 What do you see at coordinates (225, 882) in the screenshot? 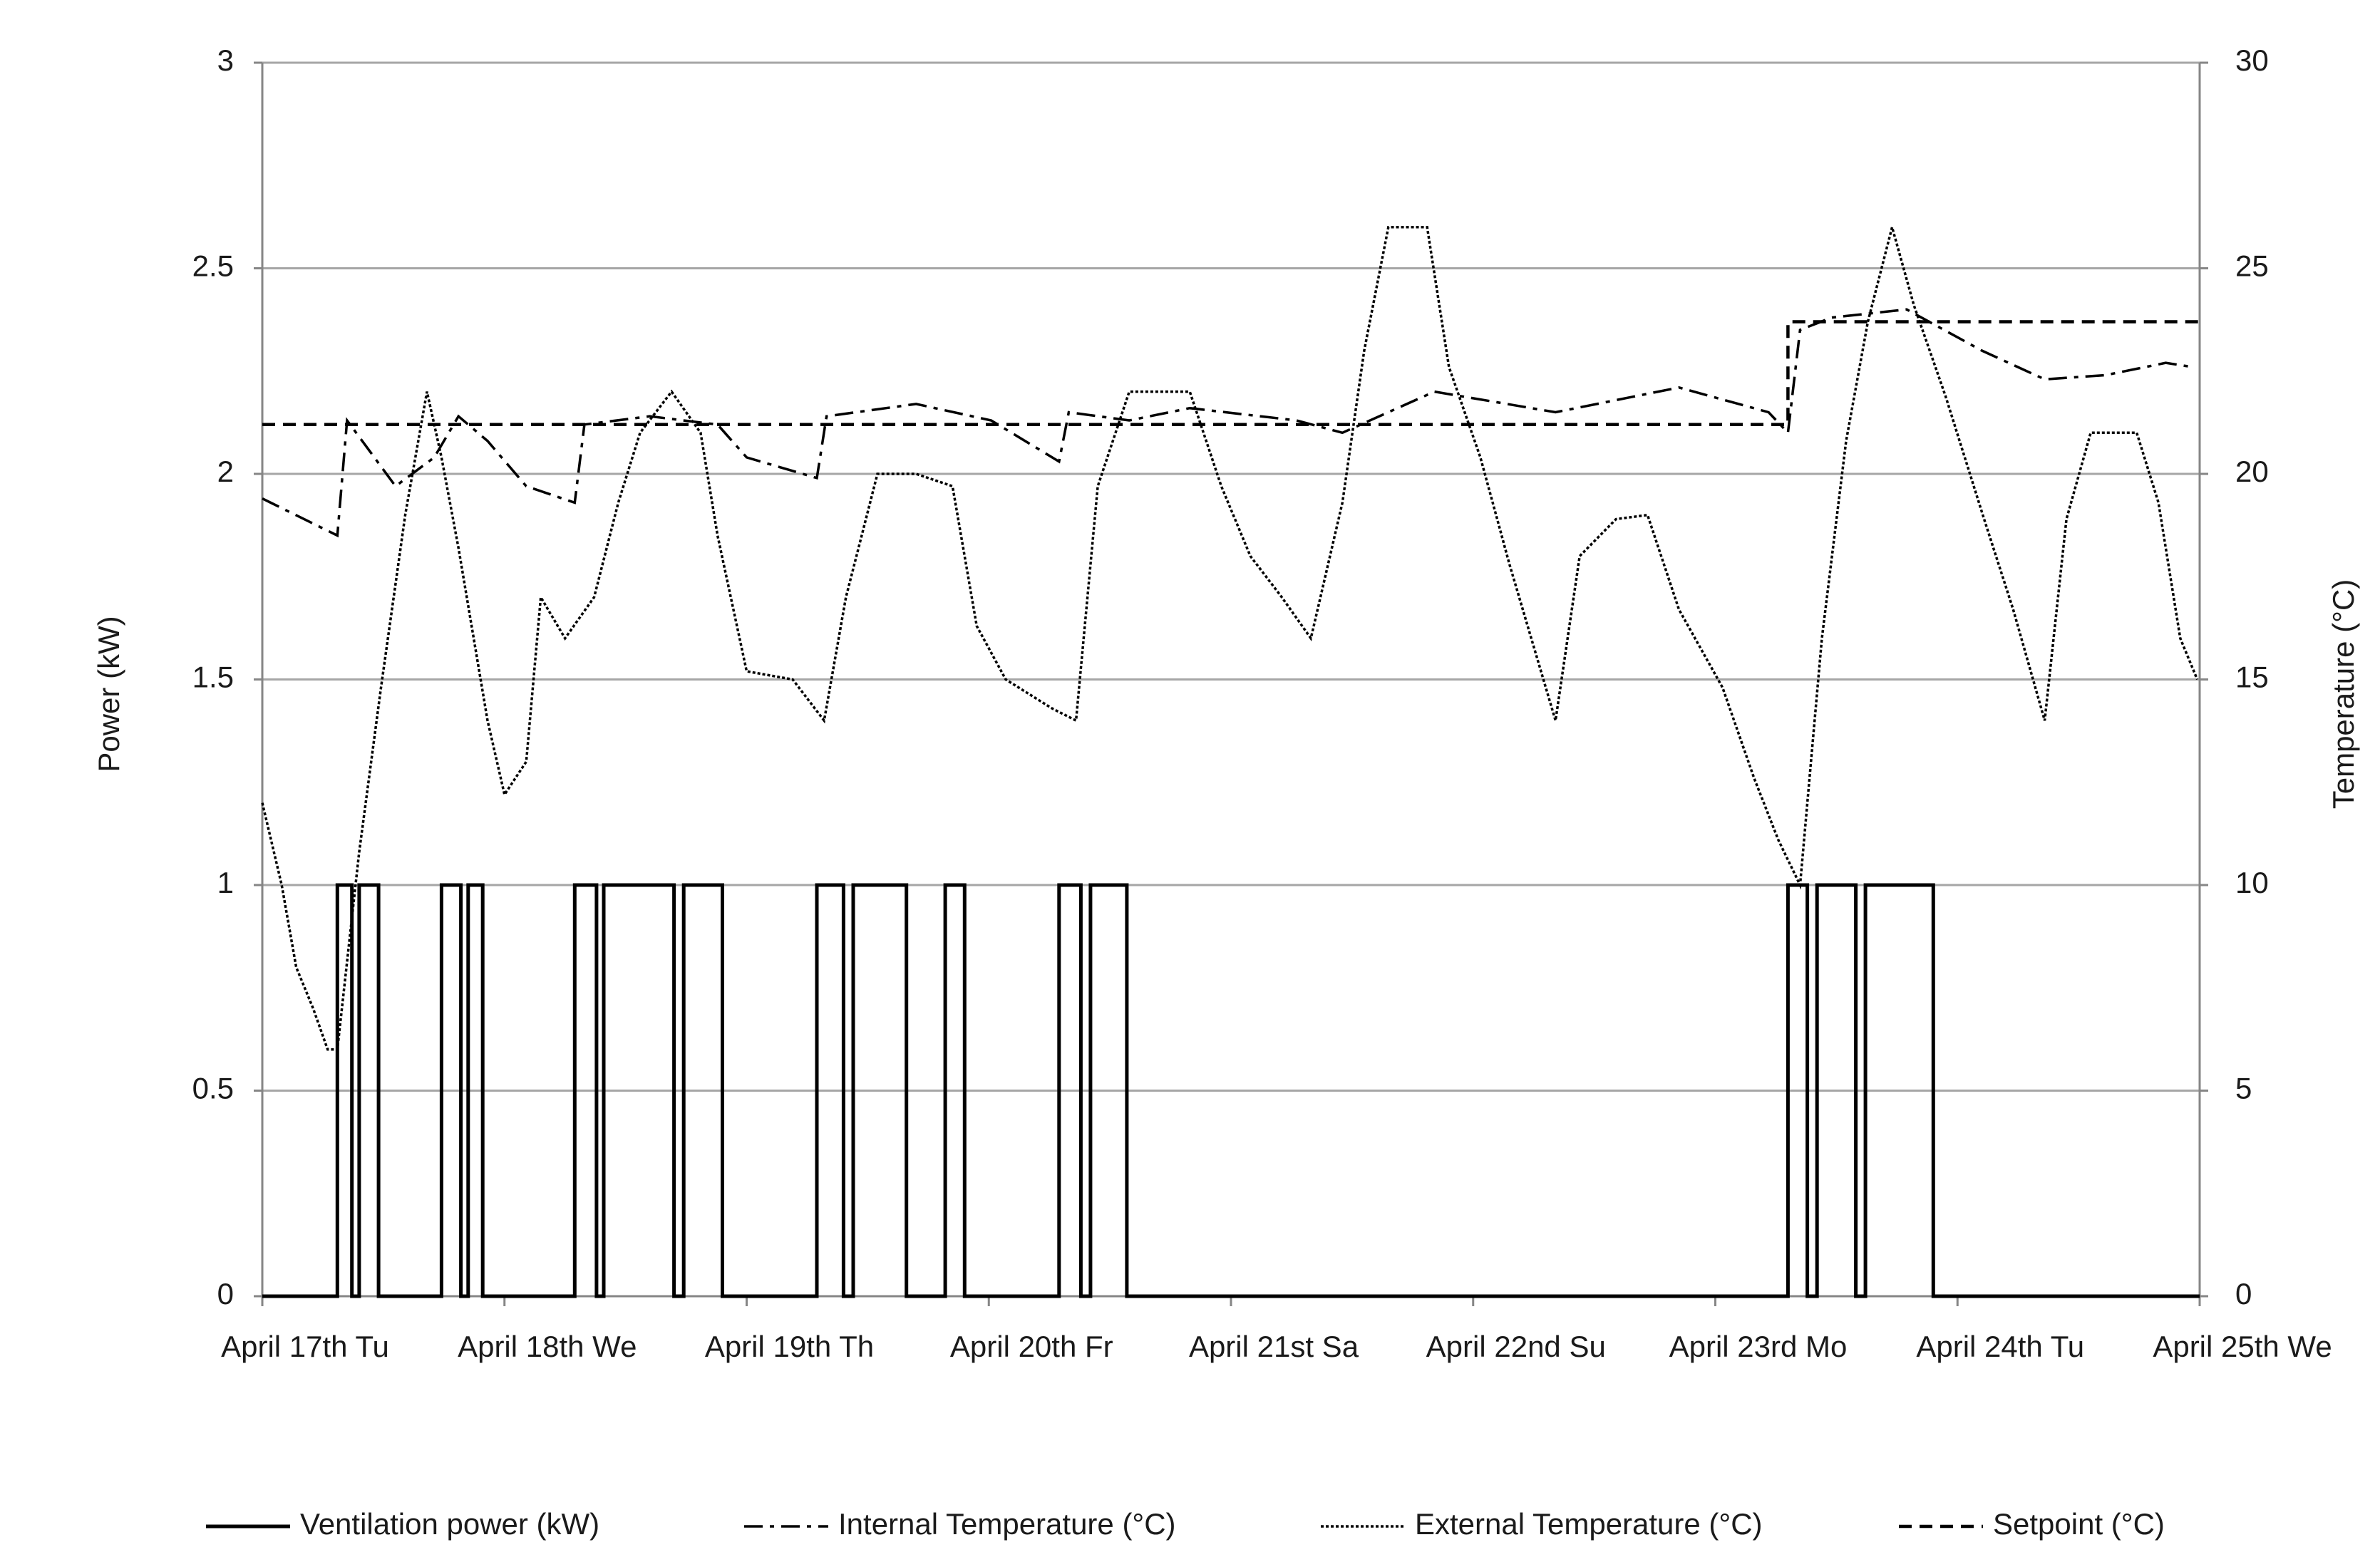
I see `y-tick-label: 1` at bounding box center [225, 882].